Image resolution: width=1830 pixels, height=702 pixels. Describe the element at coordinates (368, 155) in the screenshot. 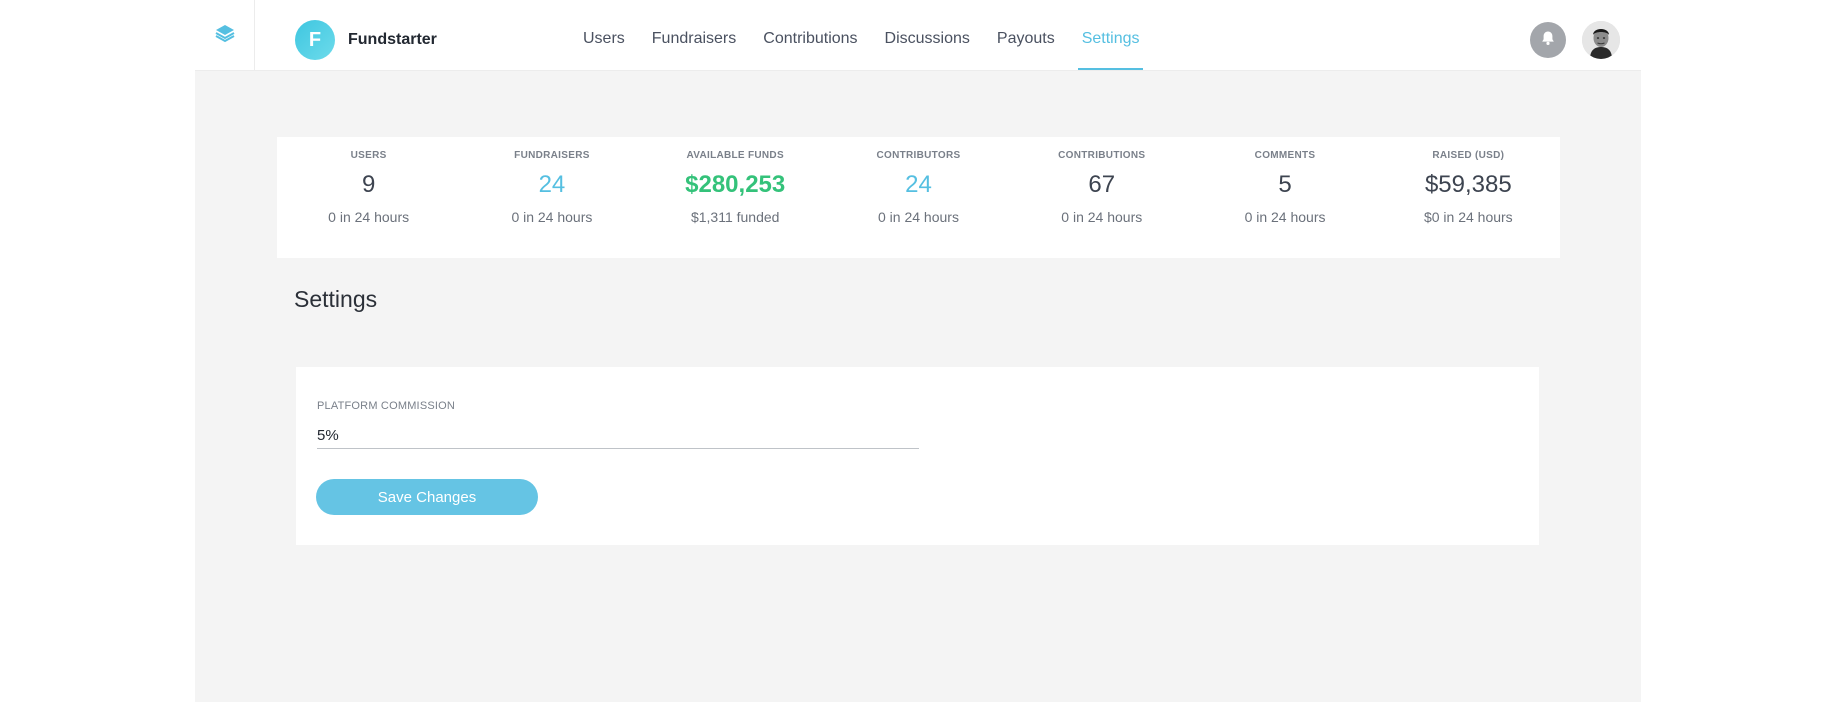

I see `stat-label: USERS` at that location.